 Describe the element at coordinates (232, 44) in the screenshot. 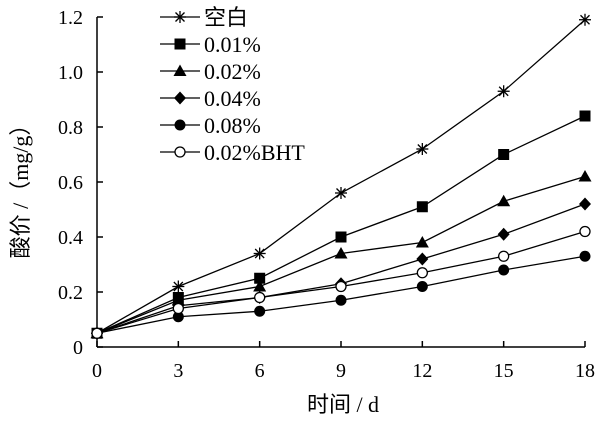

I see `legend-label: 0.01%` at that location.